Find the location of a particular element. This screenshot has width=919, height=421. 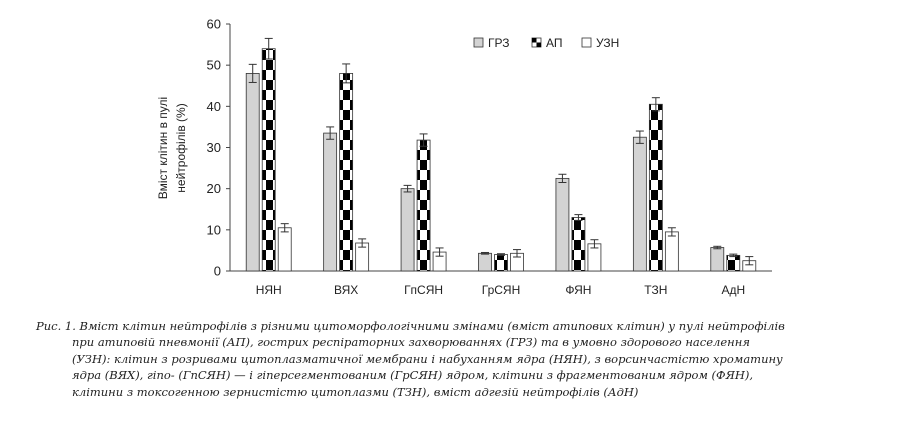

legend-label: УЗН is located at coordinates (607, 43).